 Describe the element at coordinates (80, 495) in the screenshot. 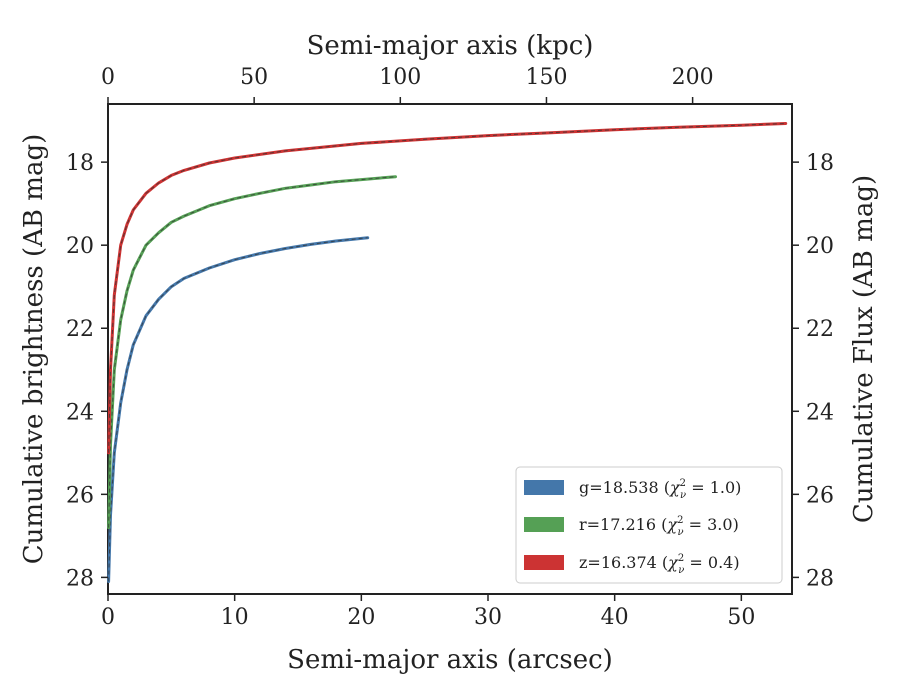

I see `y-tick-label: 26` at that location.